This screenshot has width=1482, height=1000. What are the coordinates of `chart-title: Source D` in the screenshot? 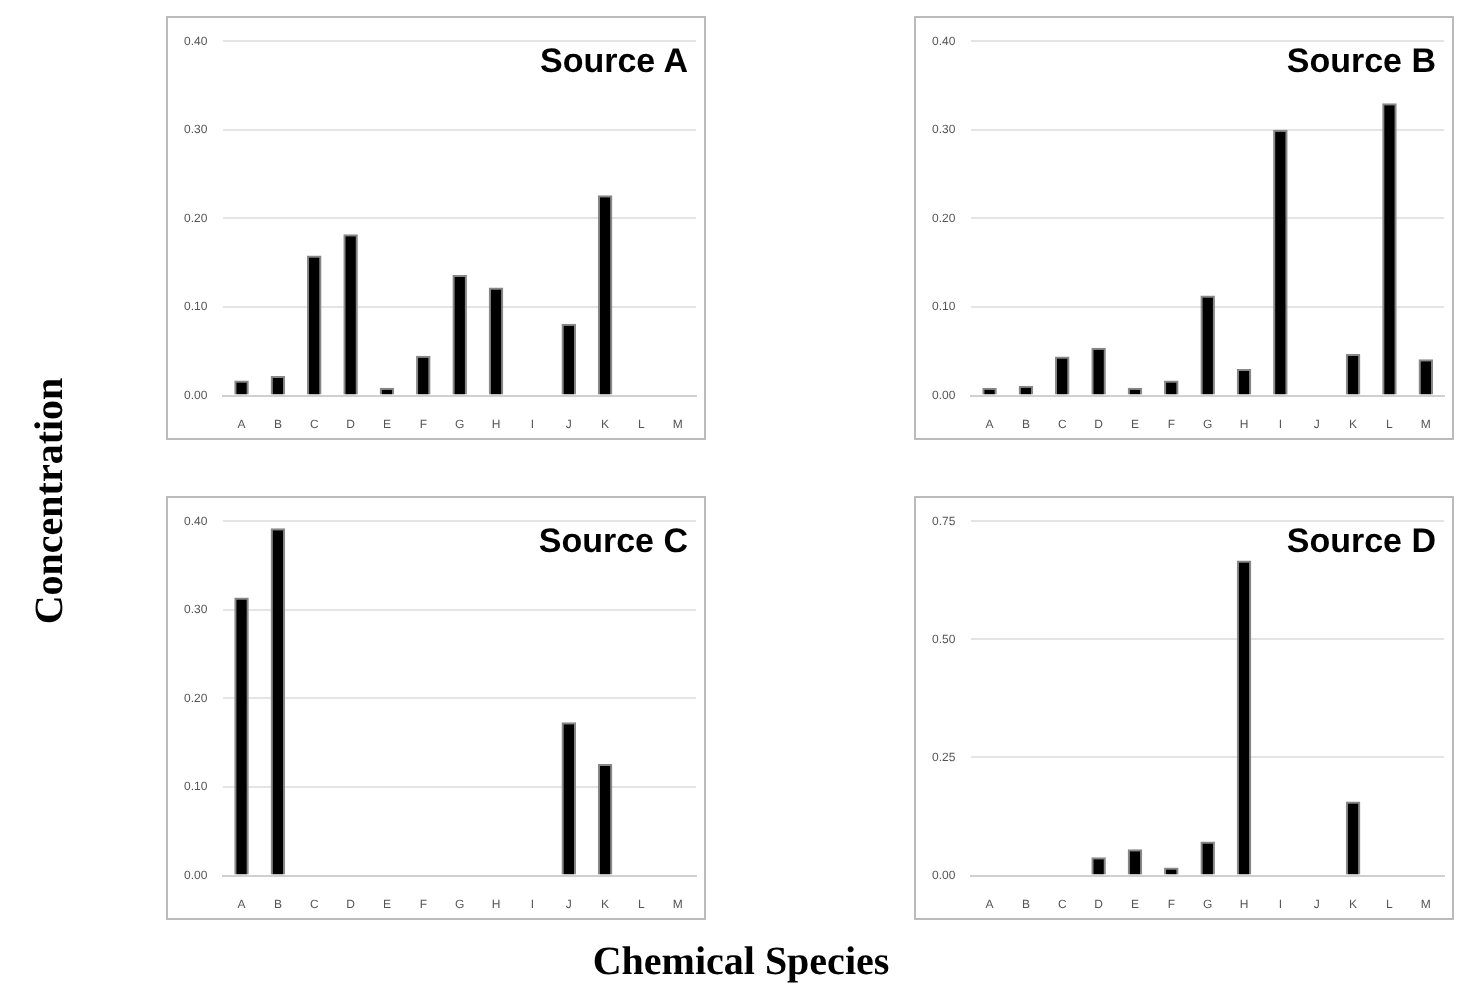 It's located at (1361, 540).